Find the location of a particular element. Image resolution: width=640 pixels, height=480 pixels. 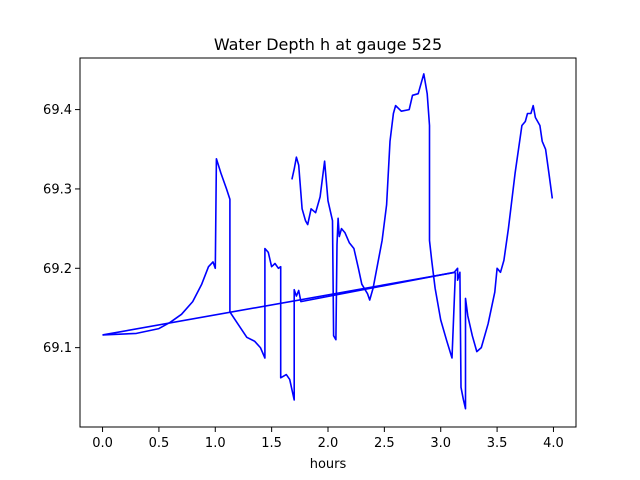

x-tick-label: 1.0 is located at coordinates (215, 443).